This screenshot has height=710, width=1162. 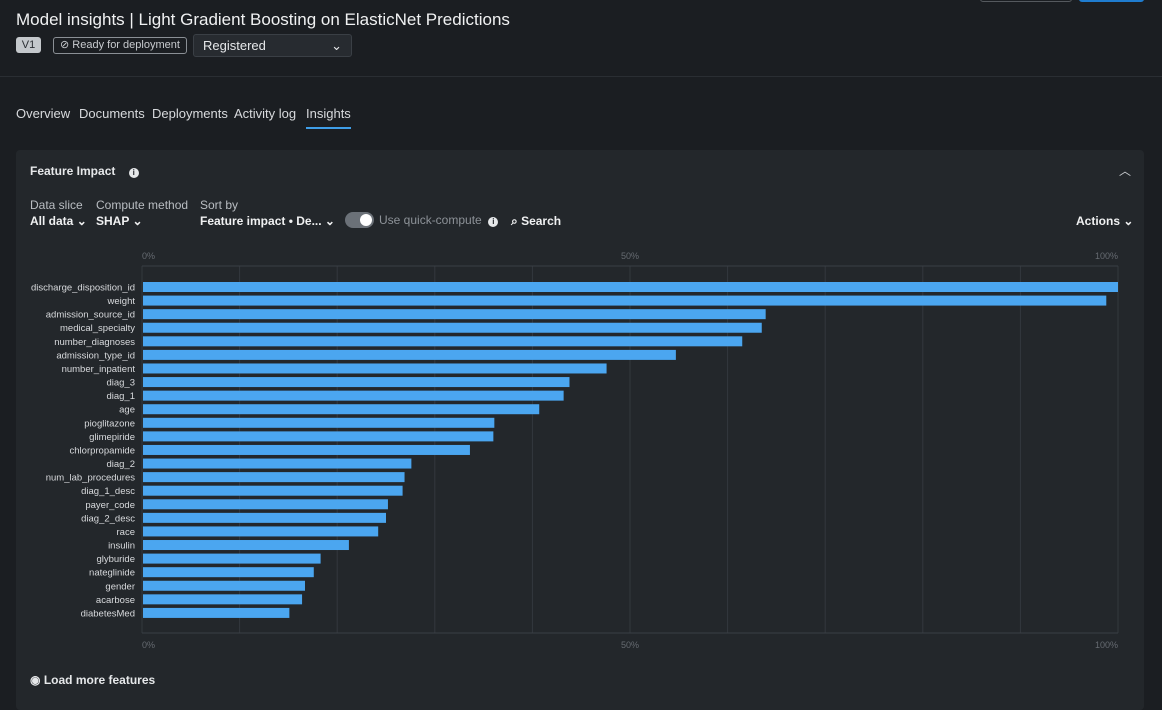 What do you see at coordinates (99, 369) in the screenshot?
I see `feature-label: number_inpatient` at bounding box center [99, 369].